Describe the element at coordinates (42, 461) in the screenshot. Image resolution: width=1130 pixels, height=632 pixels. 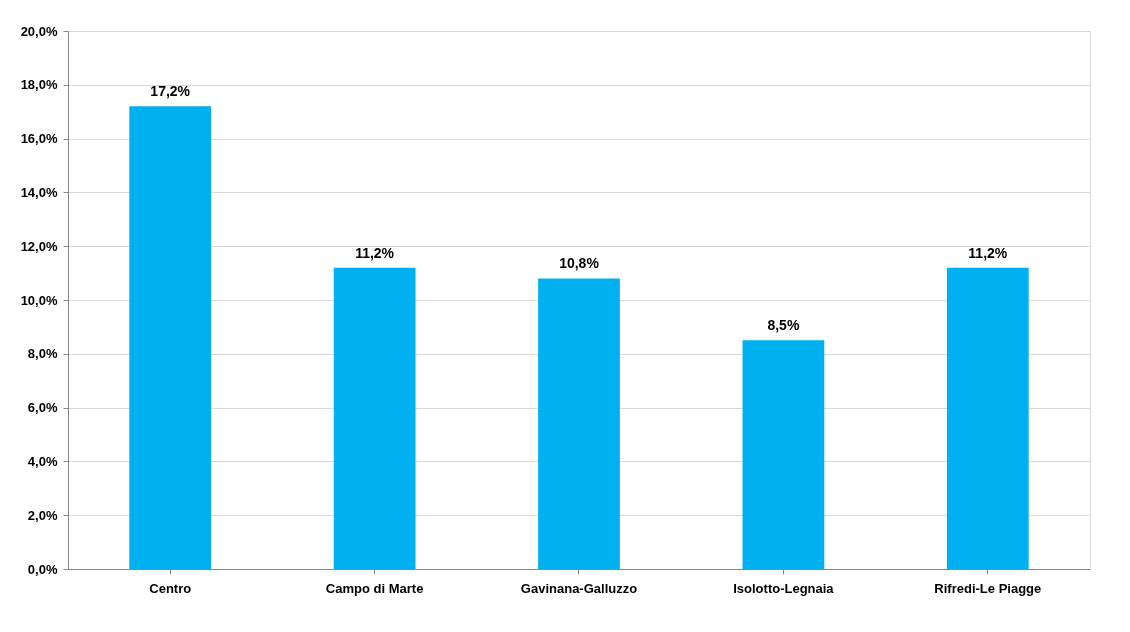
I see `y-tick-label: 4,0%` at that location.